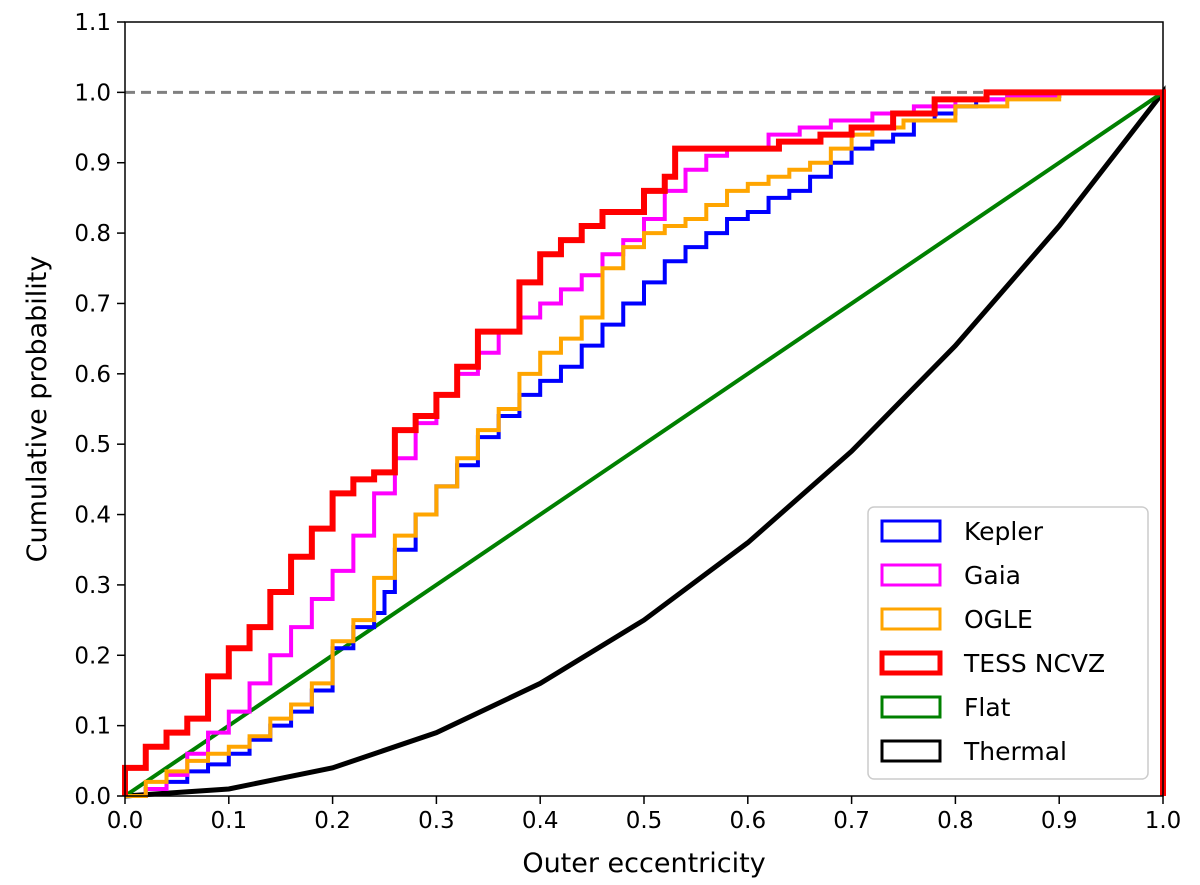  What do you see at coordinates (851, 821) in the screenshot?
I see `x-tick-label: 0.7` at bounding box center [851, 821].